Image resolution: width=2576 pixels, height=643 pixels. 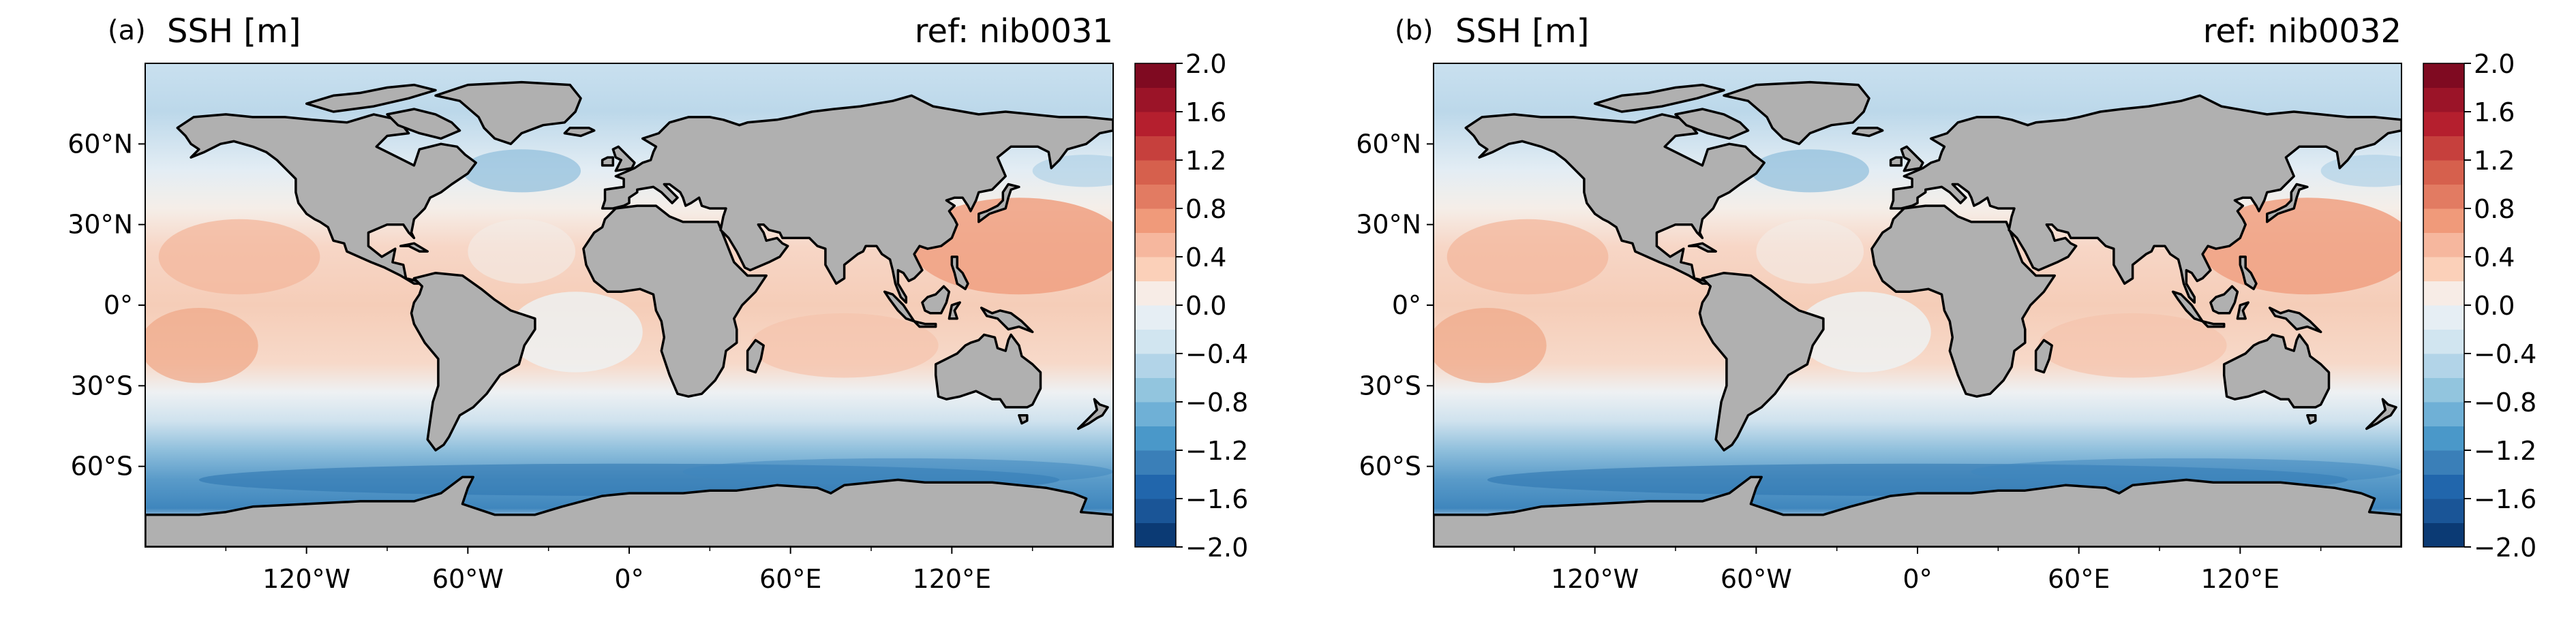 What do you see at coordinates (2295, 320) in the screenshot?
I see `land-new-guinea` at bounding box center [2295, 320].